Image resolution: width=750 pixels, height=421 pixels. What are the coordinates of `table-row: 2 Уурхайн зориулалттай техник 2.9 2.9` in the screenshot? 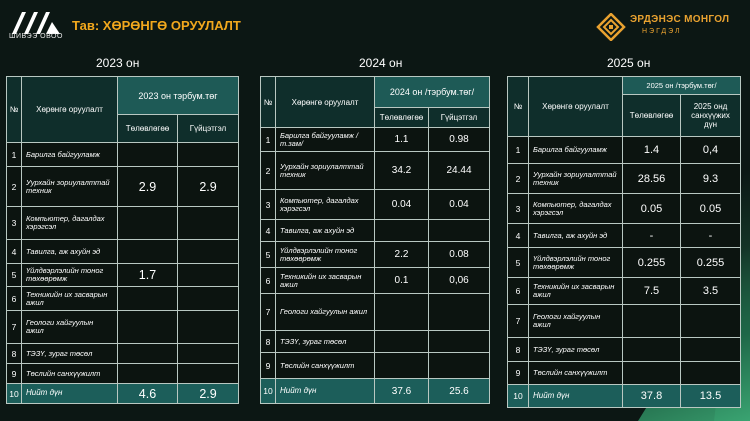 It's located at (123, 186).